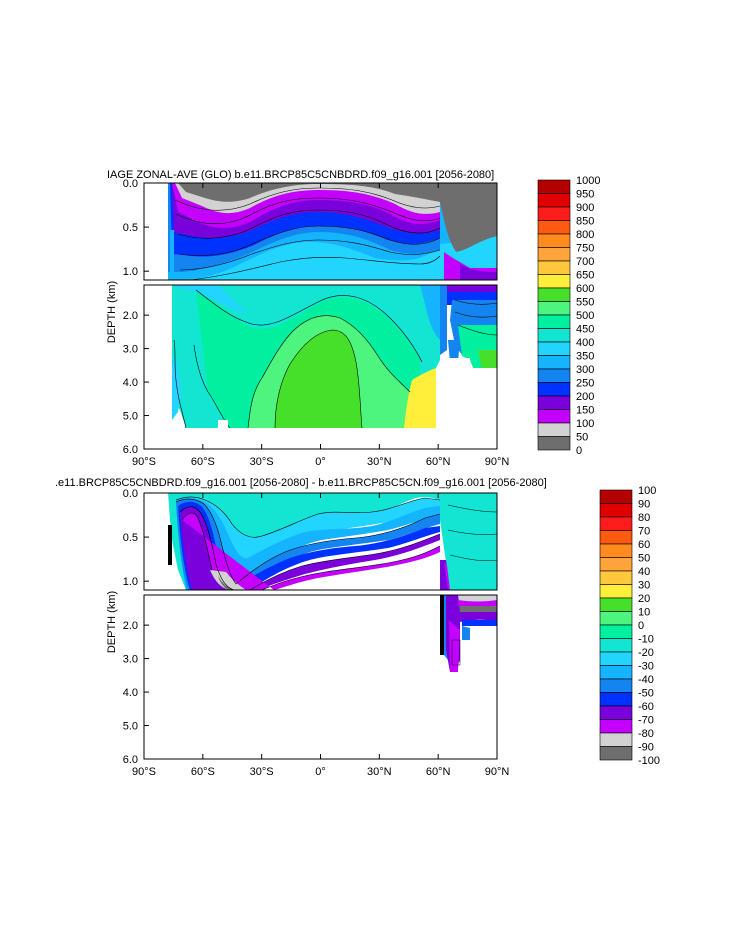  What do you see at coordinates (585, 208) in the screenshot?
I see `colorbar-label: 900` at bounding box center [585, 208].